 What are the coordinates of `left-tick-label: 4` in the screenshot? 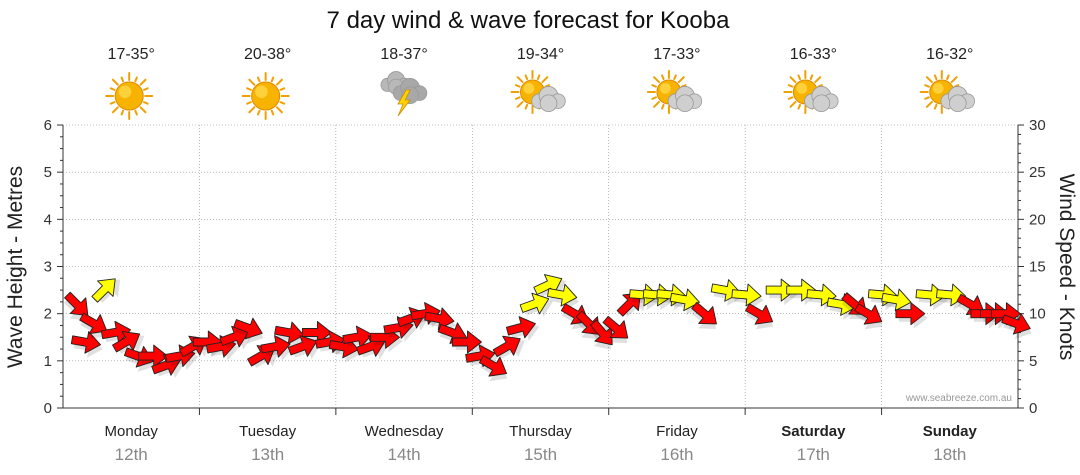 It's located at (48, 219).